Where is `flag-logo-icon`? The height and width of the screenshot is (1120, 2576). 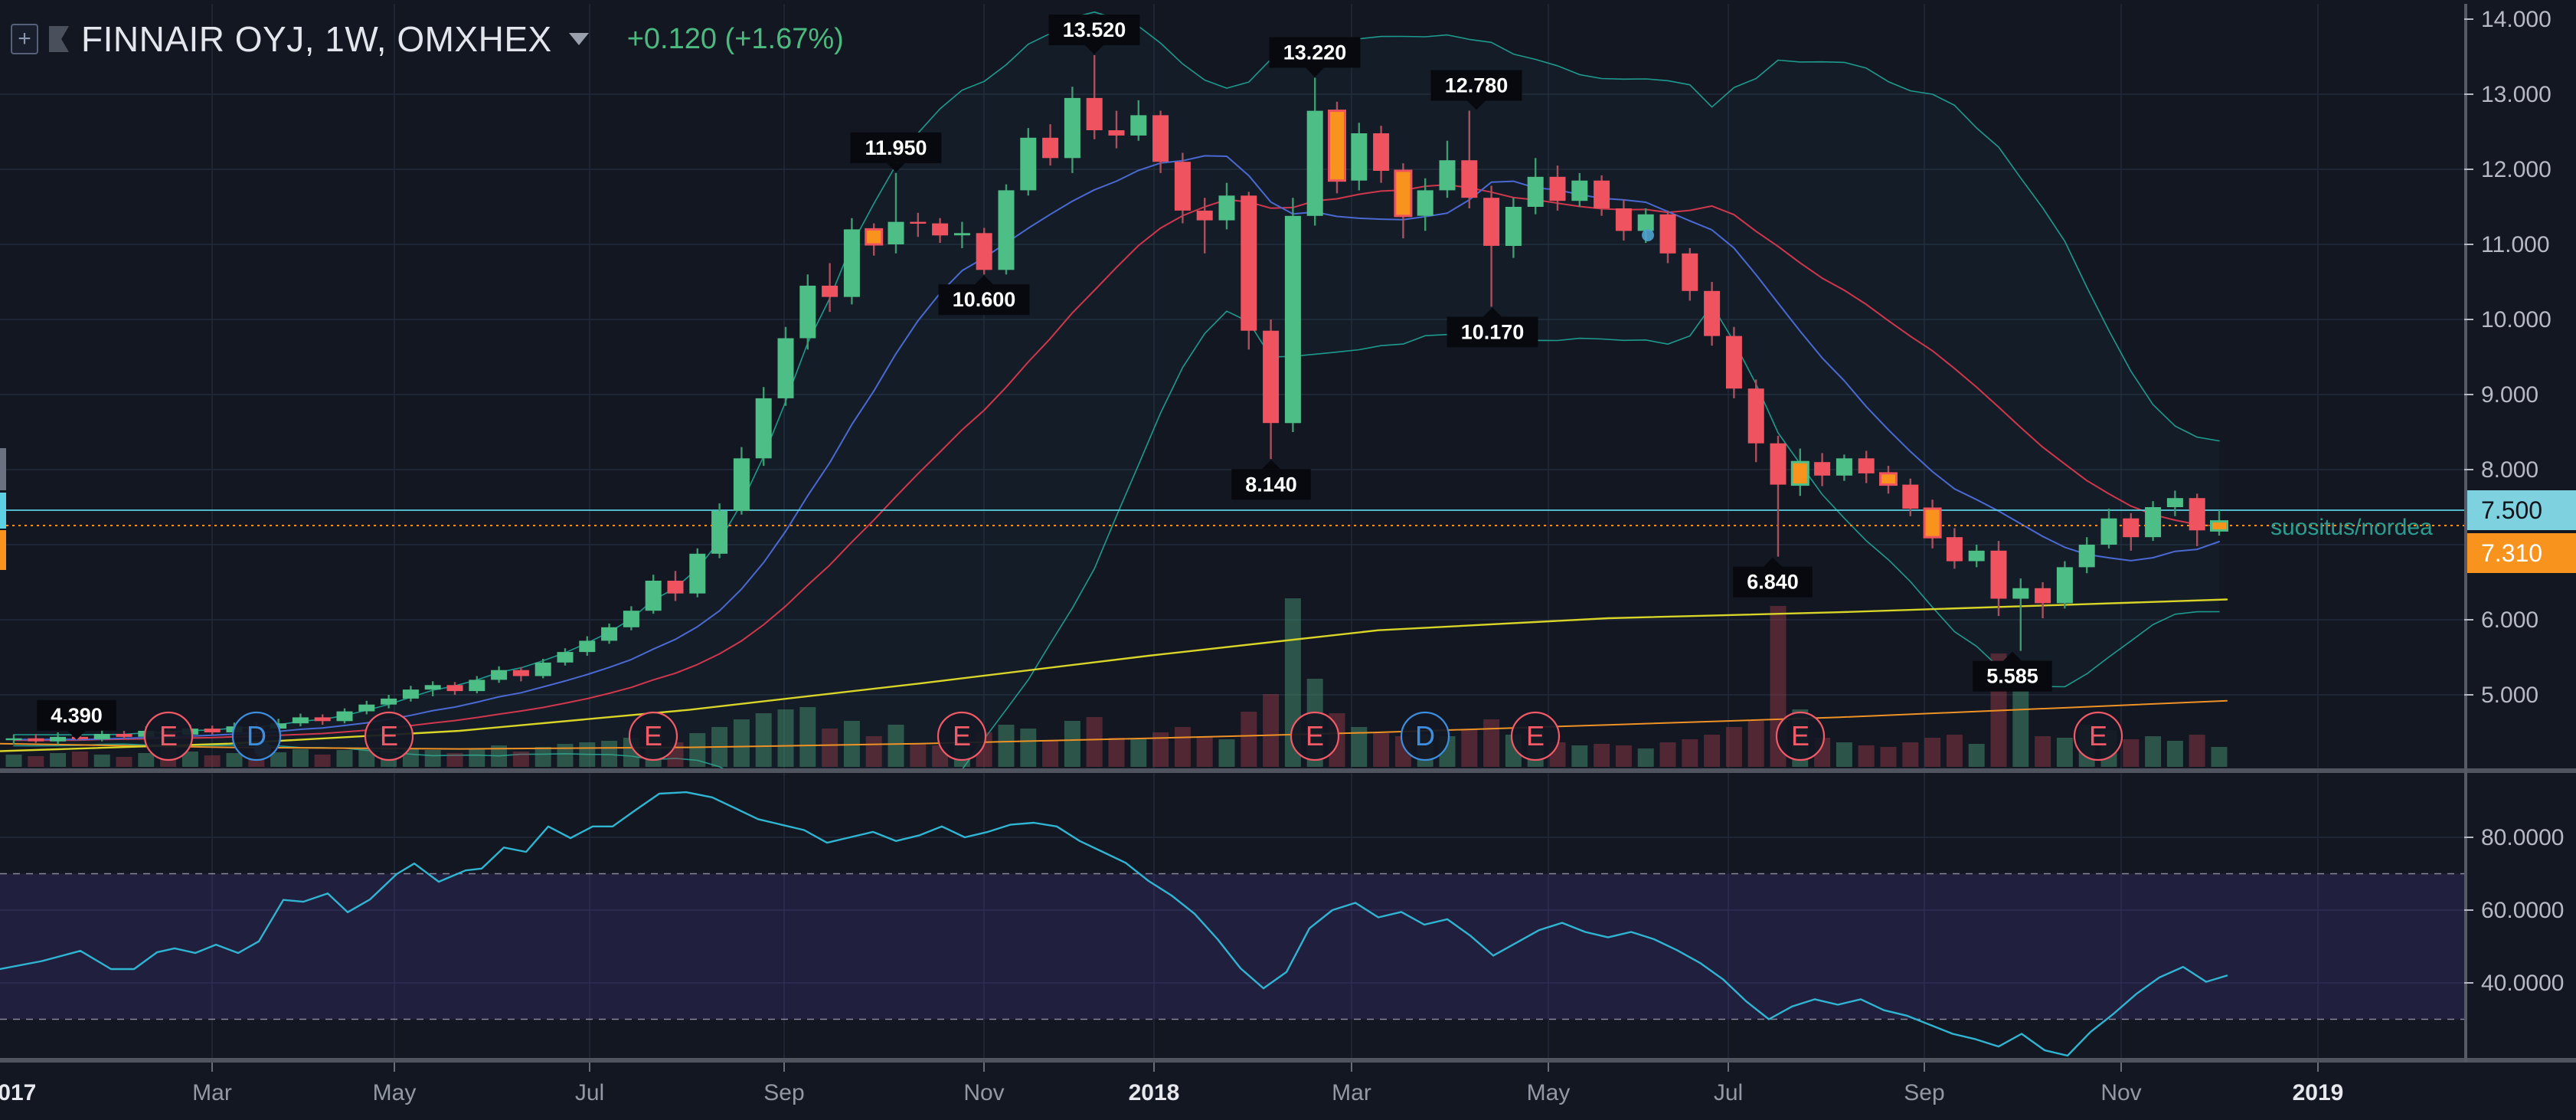
flag-logo-icon is located at coordinates (59, 39).